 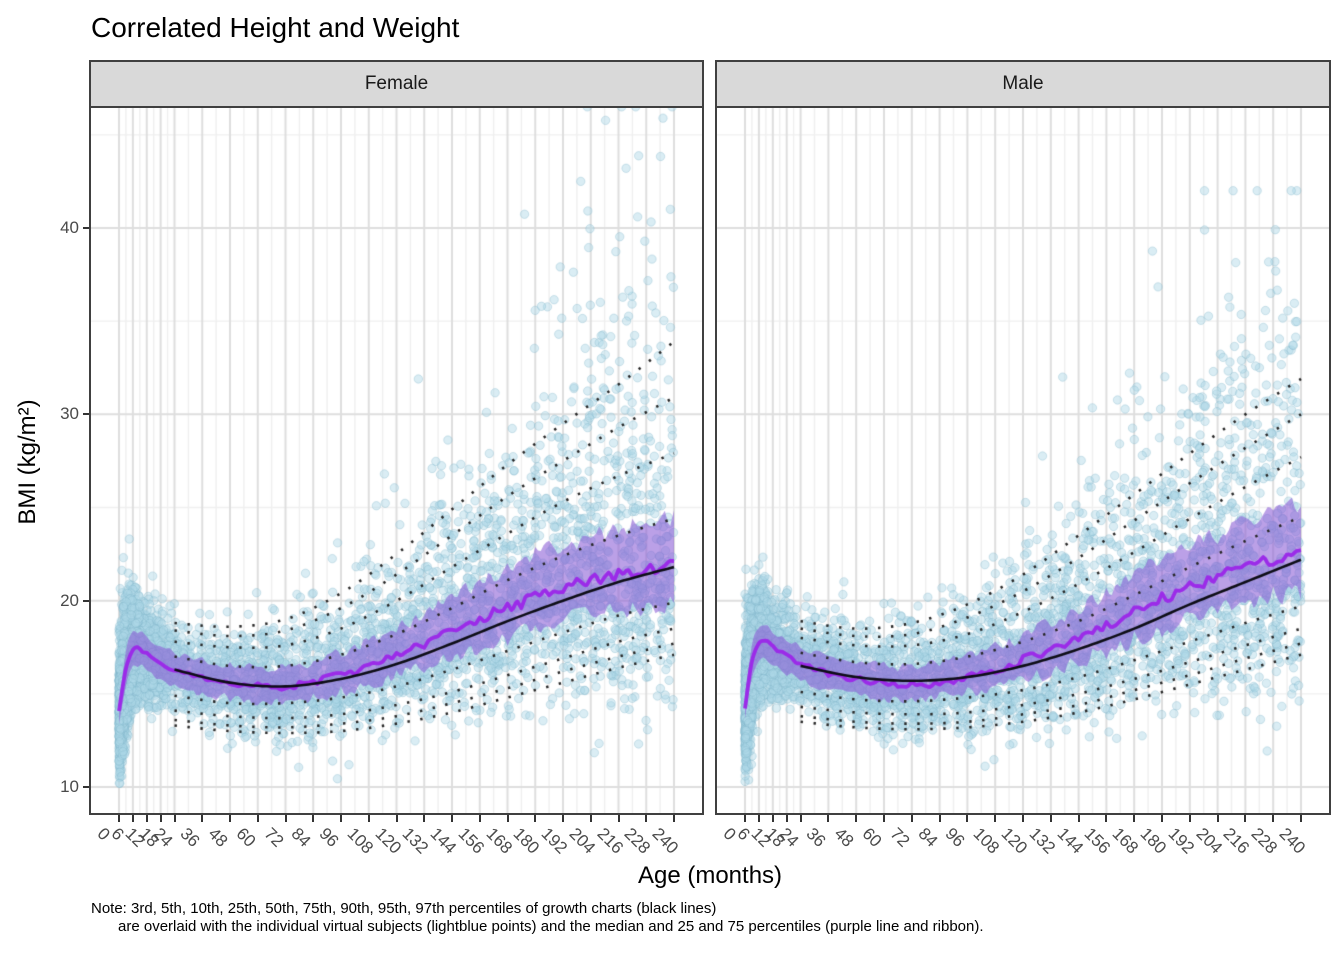 I want to click on facet-strip-female: Female, so click(x=396, y=84).